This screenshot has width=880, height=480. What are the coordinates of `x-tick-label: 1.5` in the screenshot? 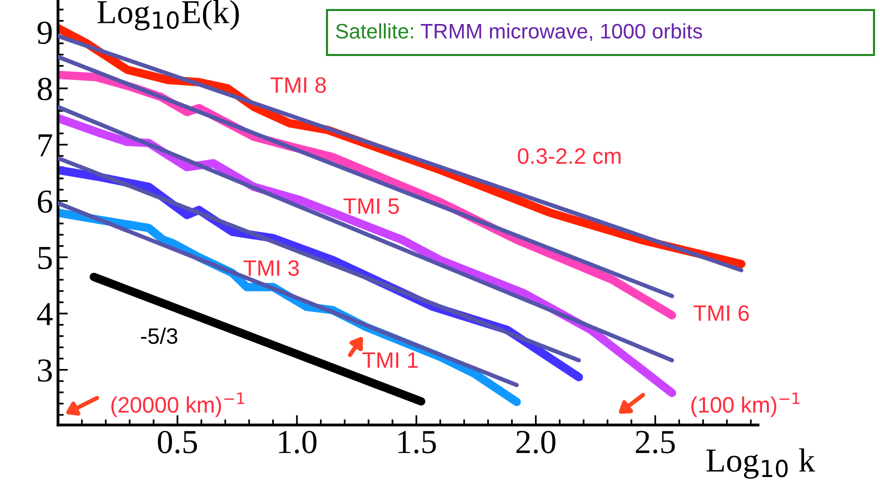 It's located at (417, 442).